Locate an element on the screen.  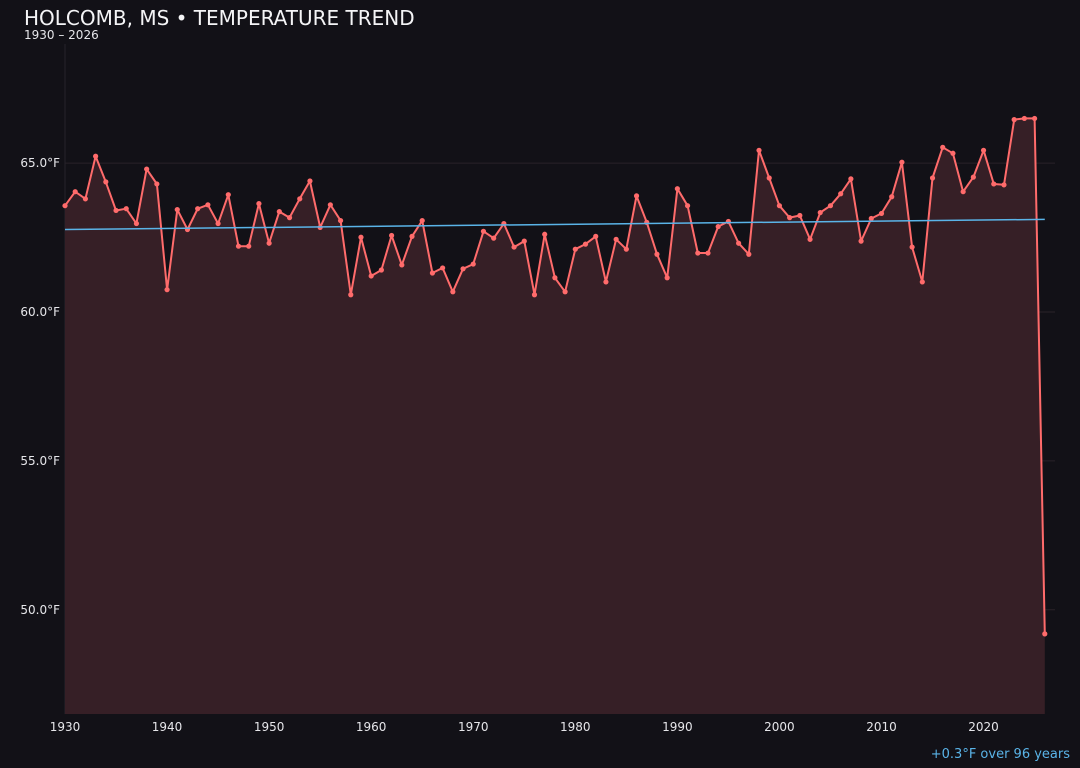
x-tick-label: 1930 is located at coordinates (65, 727).